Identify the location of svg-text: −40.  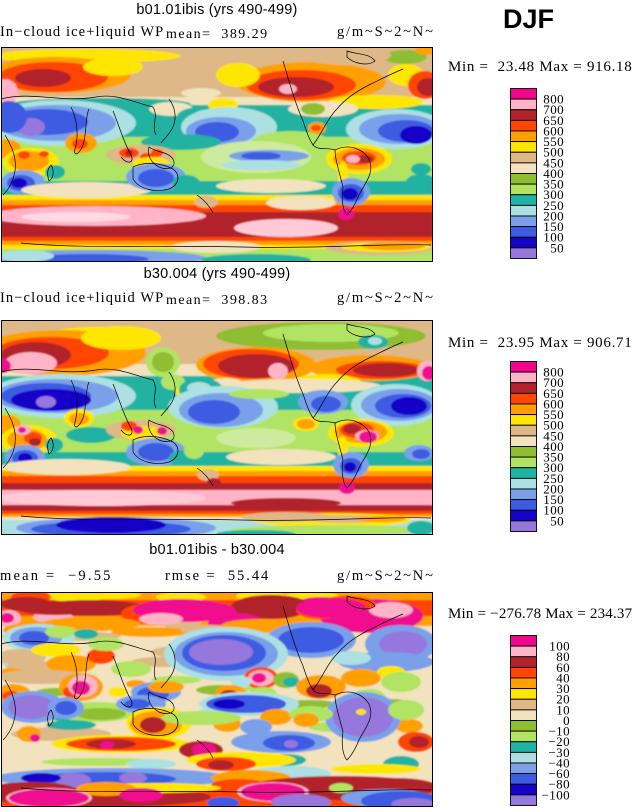
(559, 762).